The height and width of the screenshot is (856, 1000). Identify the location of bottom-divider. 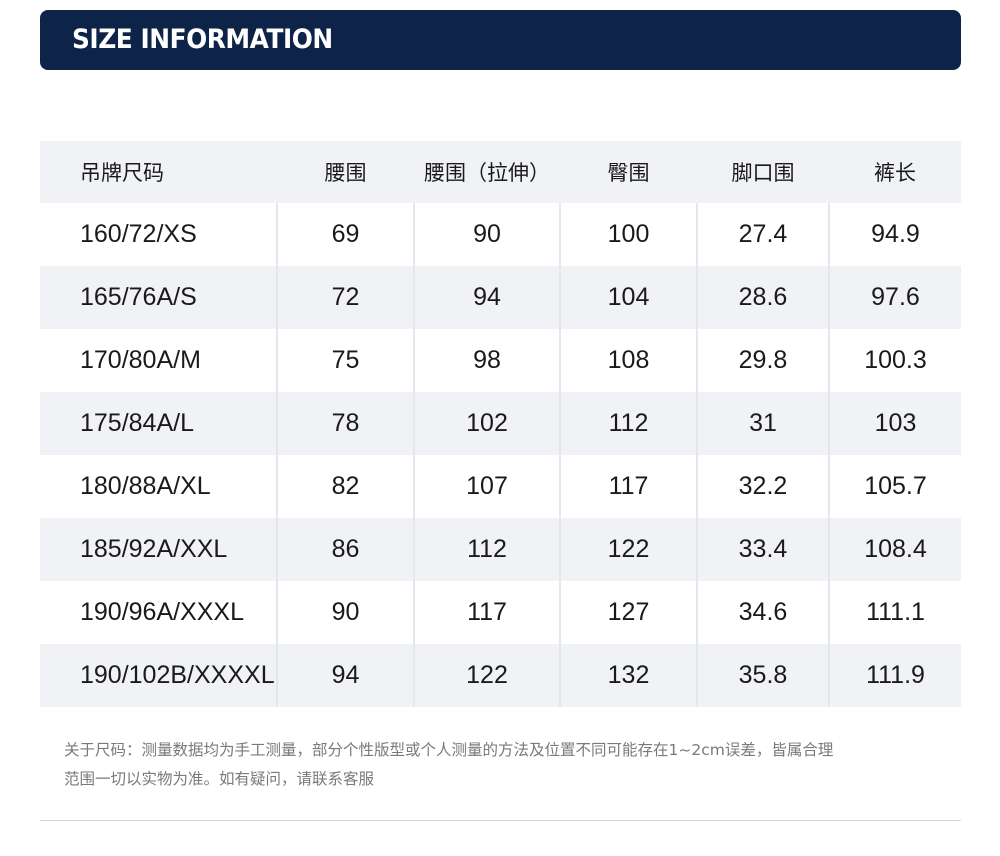
(500, 820).